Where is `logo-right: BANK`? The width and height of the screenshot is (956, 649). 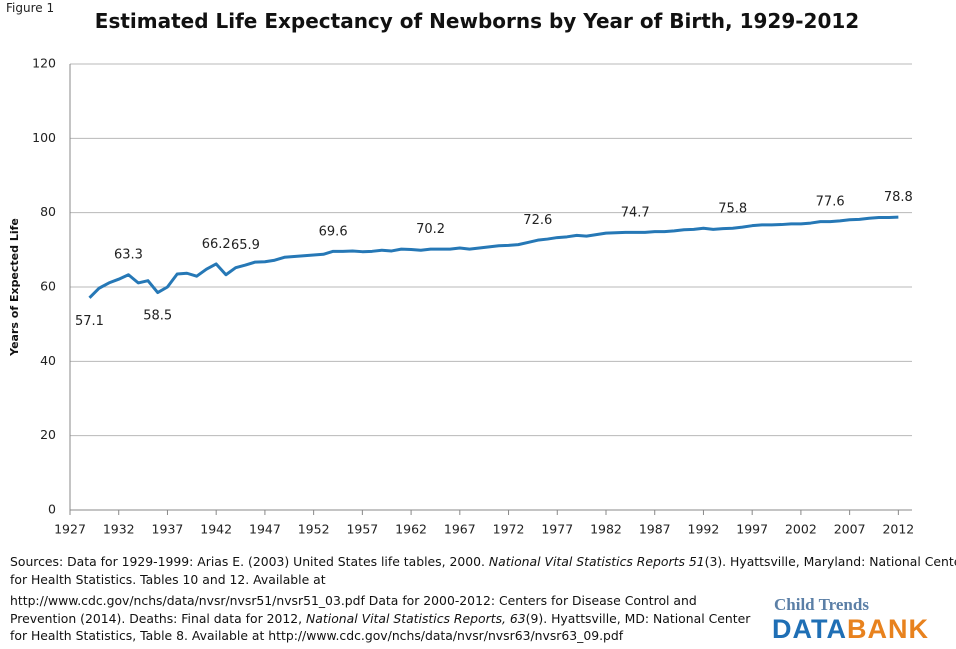 logo-right: BANK is located at coordinates (887, 629).